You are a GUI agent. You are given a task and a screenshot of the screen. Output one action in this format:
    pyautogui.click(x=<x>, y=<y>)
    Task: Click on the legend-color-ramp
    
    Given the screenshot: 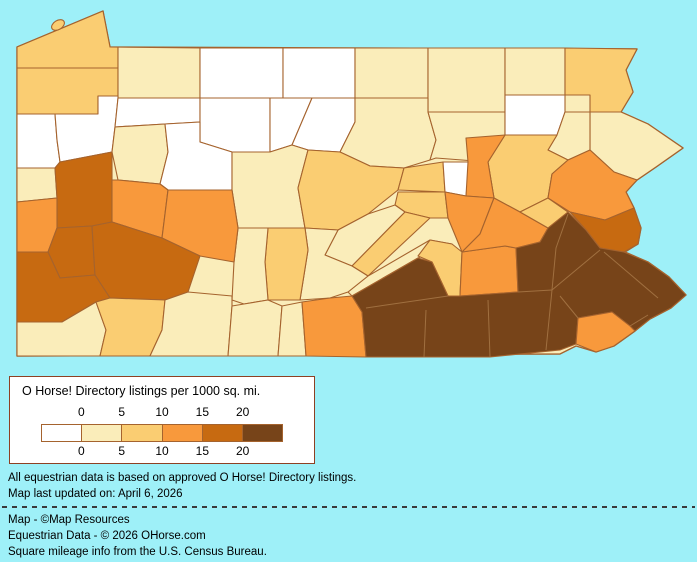 What is the action you would take?
    pyautogui.click(x=162, y=433)
    